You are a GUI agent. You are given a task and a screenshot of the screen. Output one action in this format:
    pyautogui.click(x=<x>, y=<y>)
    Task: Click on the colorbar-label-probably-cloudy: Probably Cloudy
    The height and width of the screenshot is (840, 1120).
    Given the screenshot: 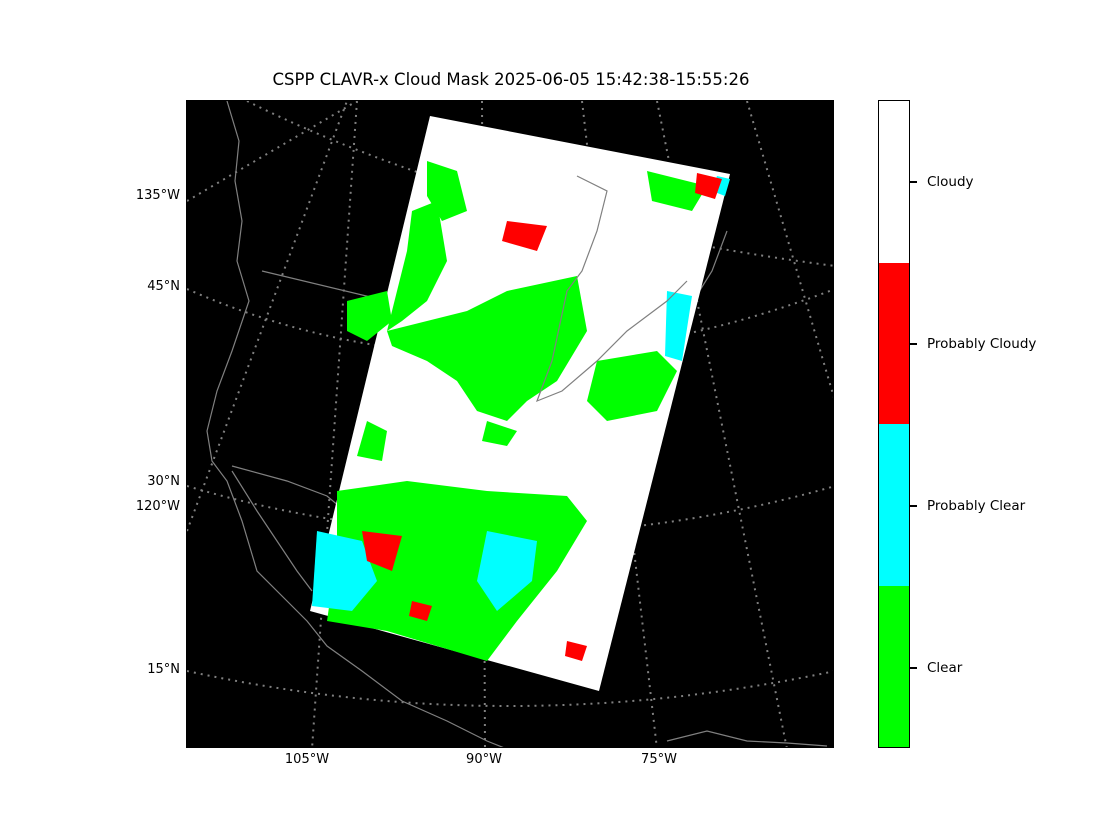 What is the action you would take?
    pyautogui.click(x=982, y=344)
    